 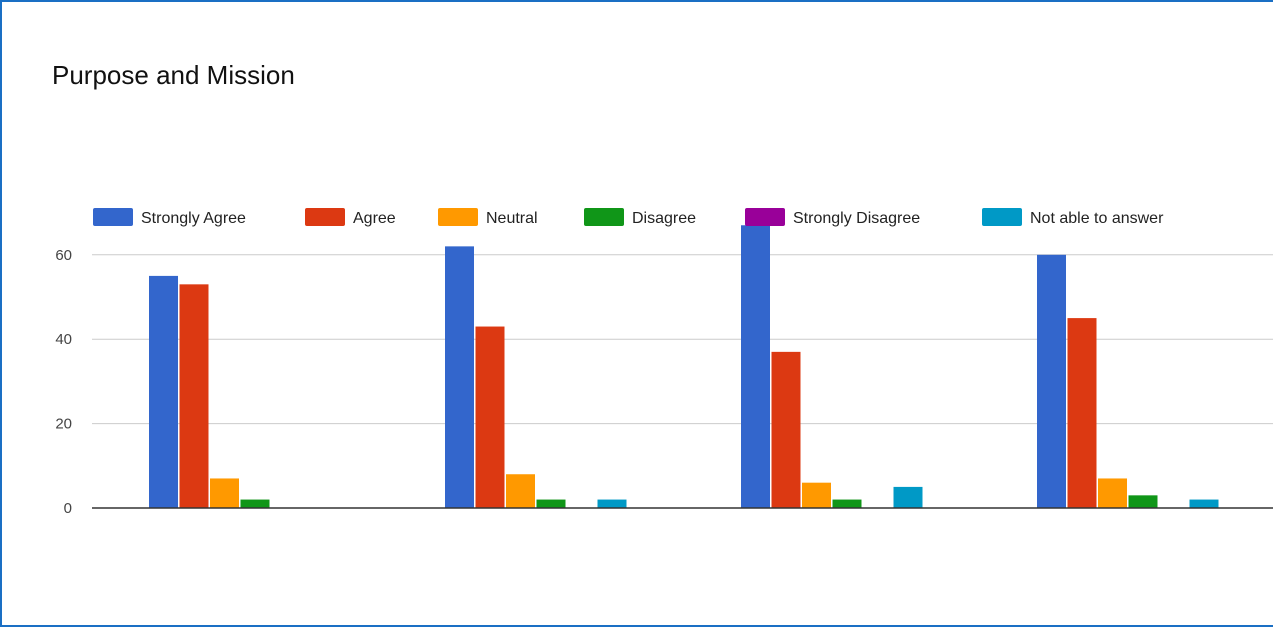 What do you see at coordinates (664, 218) in the screenshot?
I see `legend-label: Disagree` at bounding box center [664, 218].